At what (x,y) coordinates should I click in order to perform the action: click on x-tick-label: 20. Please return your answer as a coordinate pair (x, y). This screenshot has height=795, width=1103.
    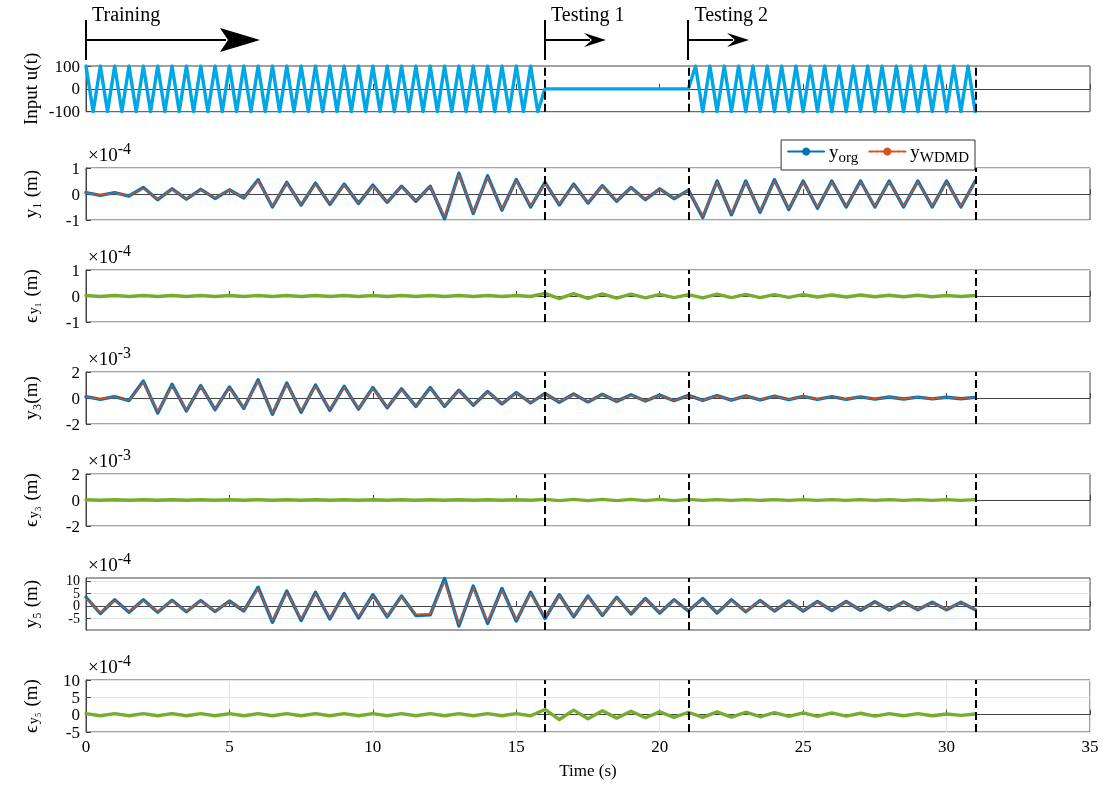
    Looking at the image, I should click on (660, 746).